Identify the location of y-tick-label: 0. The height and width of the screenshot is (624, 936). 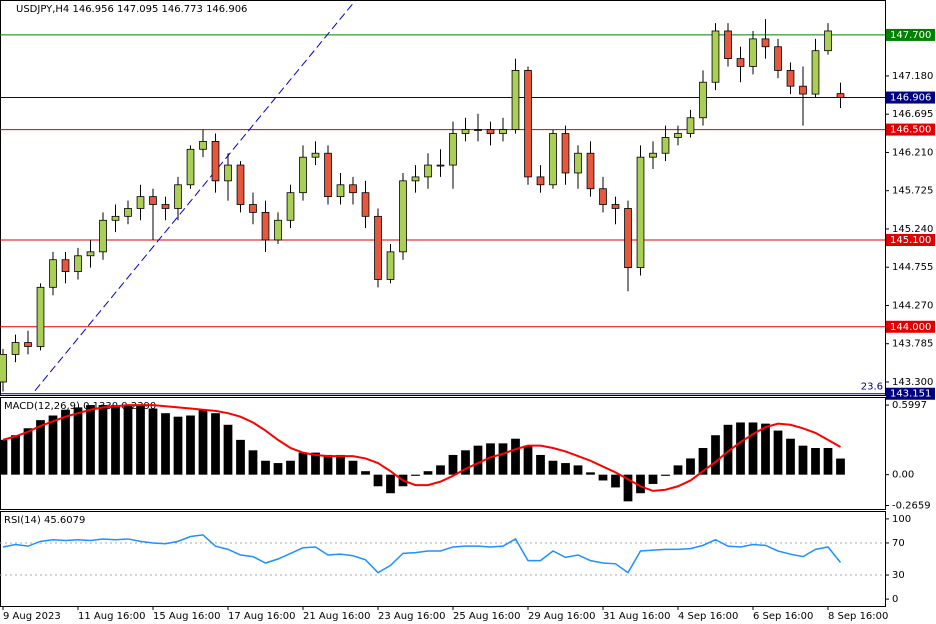
(895, 599).